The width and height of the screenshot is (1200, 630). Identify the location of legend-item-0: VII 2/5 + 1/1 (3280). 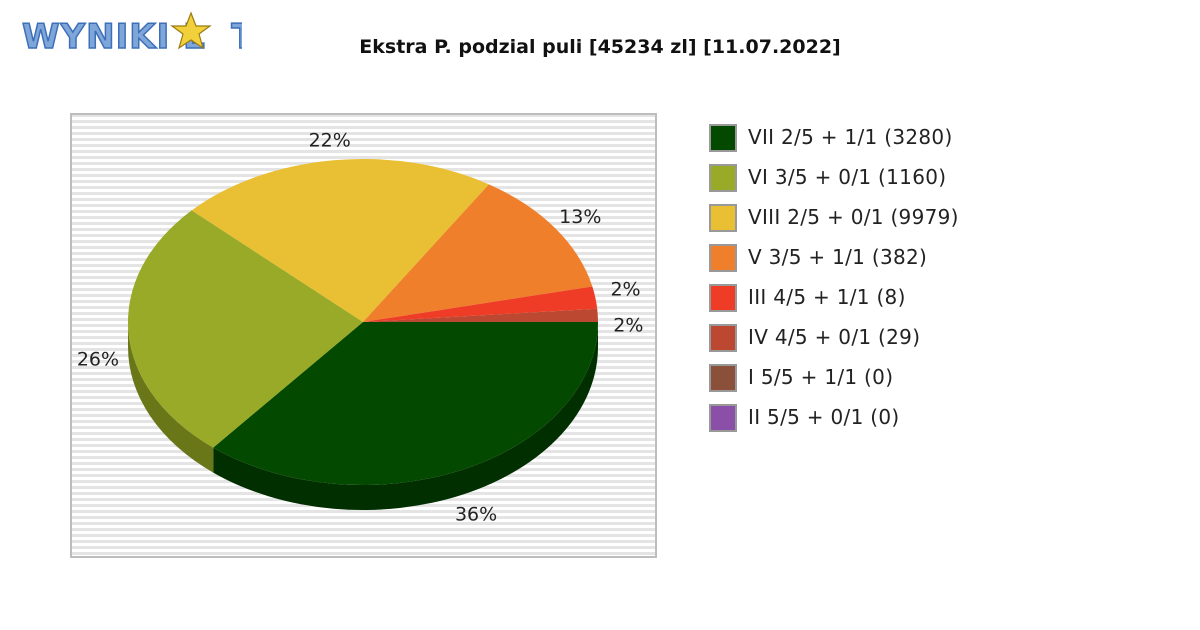
(858, 138).